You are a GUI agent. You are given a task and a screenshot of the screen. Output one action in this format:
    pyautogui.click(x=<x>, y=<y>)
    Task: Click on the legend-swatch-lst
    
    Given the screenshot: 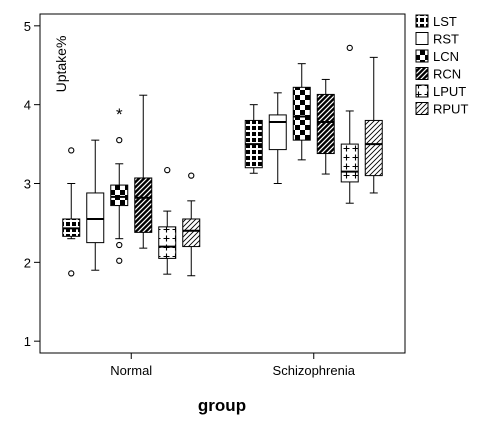 What is the action you would take?
    pyautogui.click(x=422, y=21)
    